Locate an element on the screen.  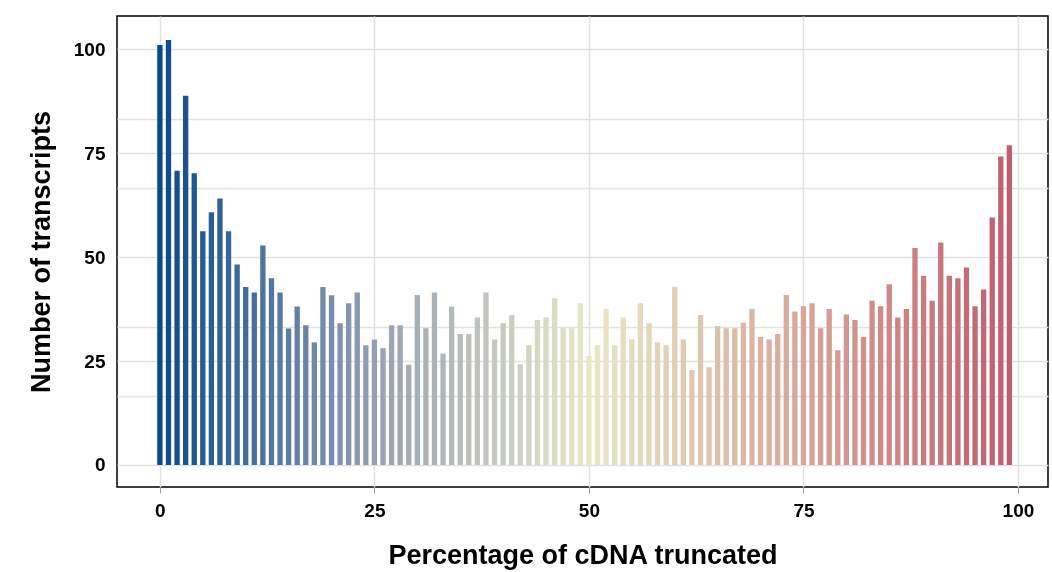
y-tick-label: 50 is located at coordinates (95, 257).